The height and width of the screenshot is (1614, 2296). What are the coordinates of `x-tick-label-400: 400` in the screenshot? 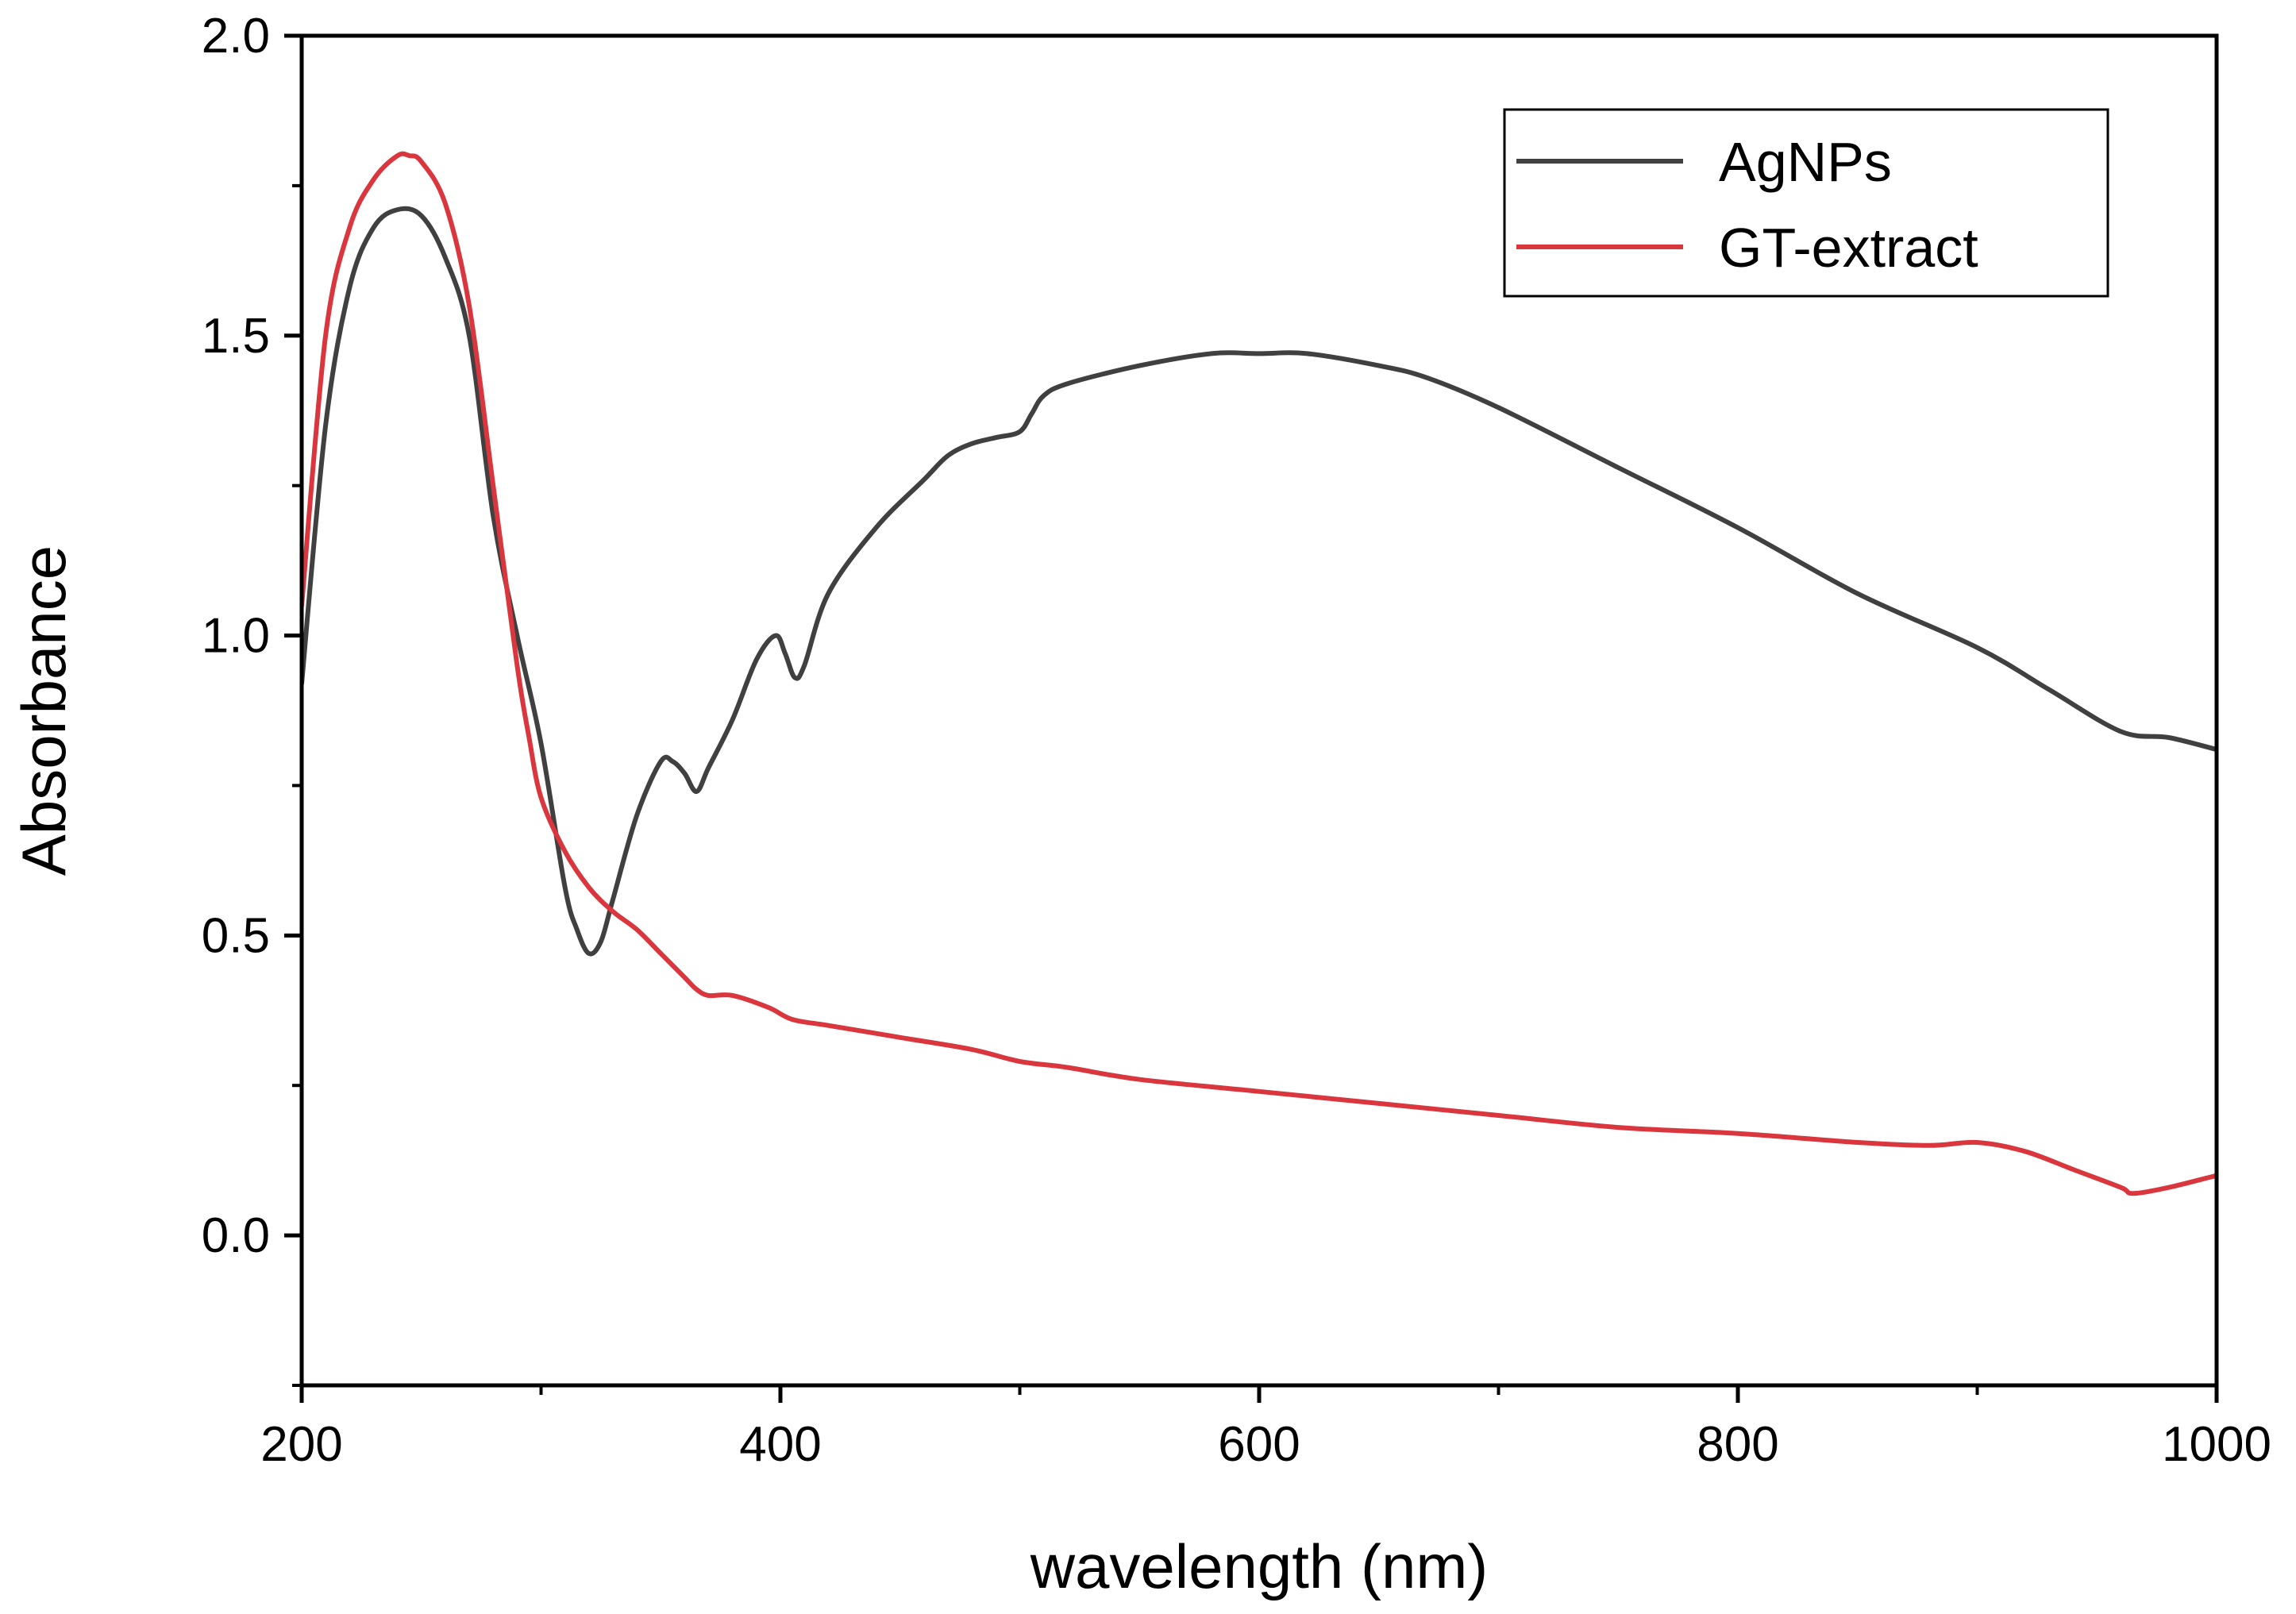 It's located at (780, 1445).